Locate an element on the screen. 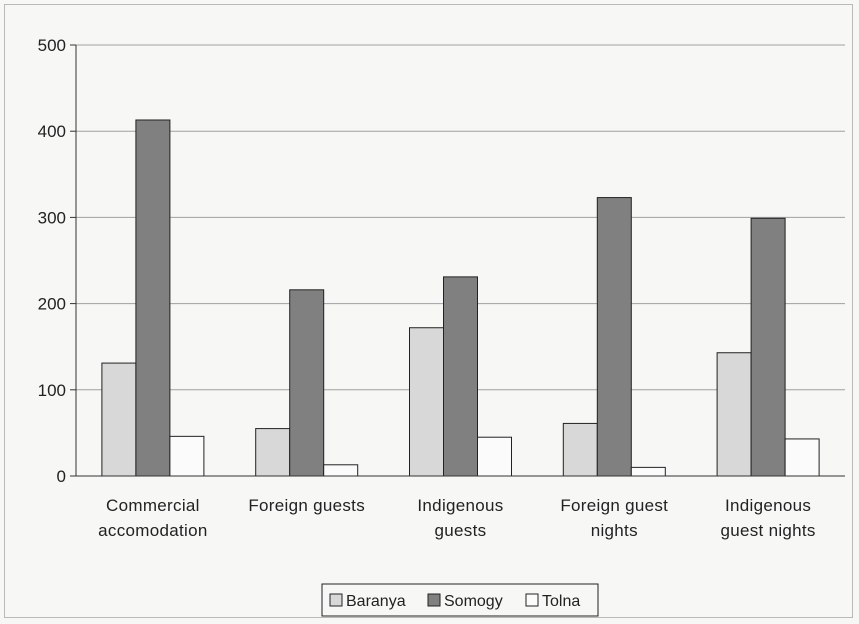 Image resolution: width=859 pixels, height=624 pixels. legend-box is located at coordinates (460, 600).